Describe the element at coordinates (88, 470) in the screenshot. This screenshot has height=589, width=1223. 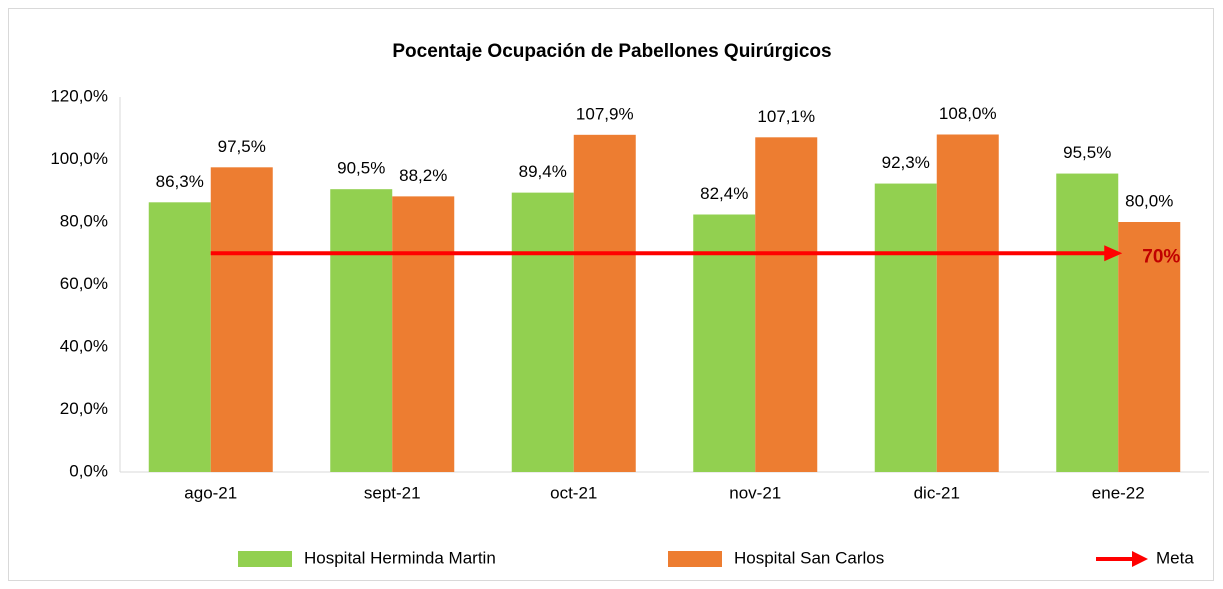
I see `y-tick-label: 0,0%` at that location.